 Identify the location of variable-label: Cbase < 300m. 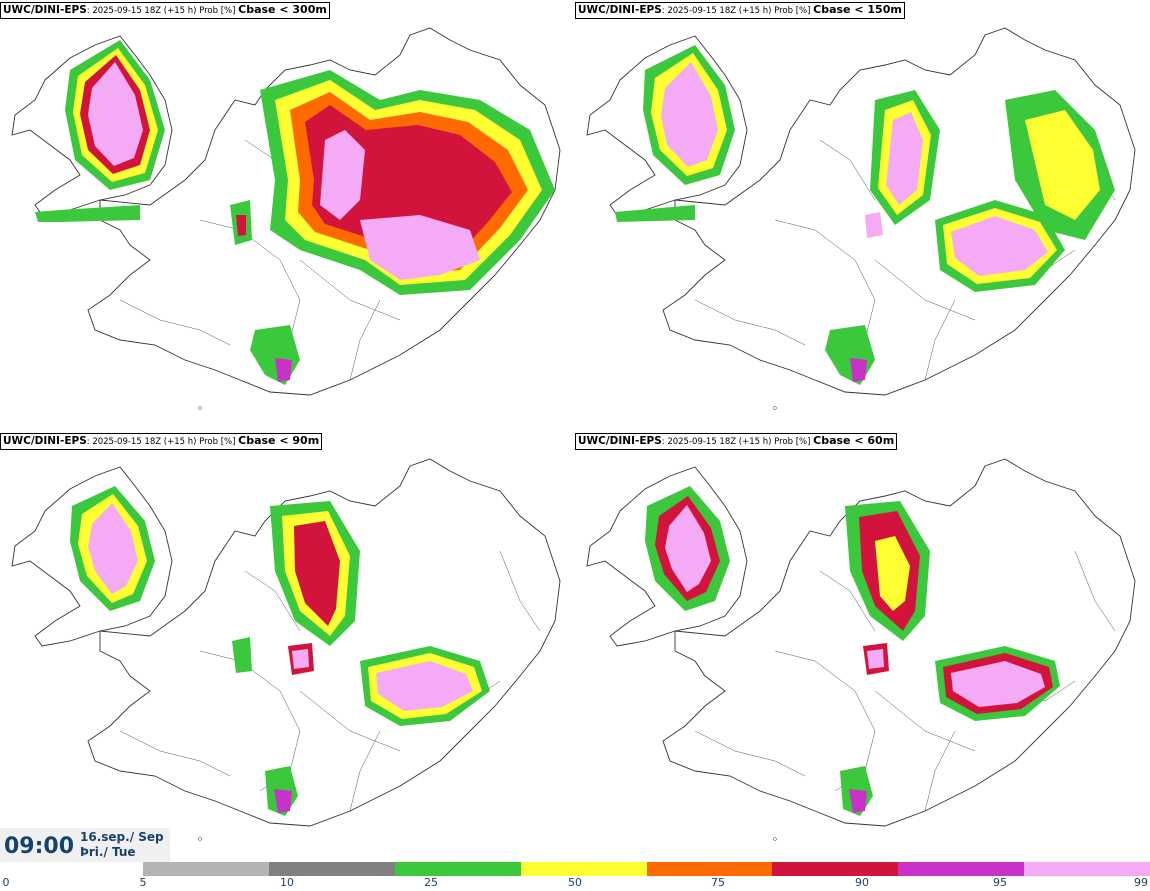
(282, 9).